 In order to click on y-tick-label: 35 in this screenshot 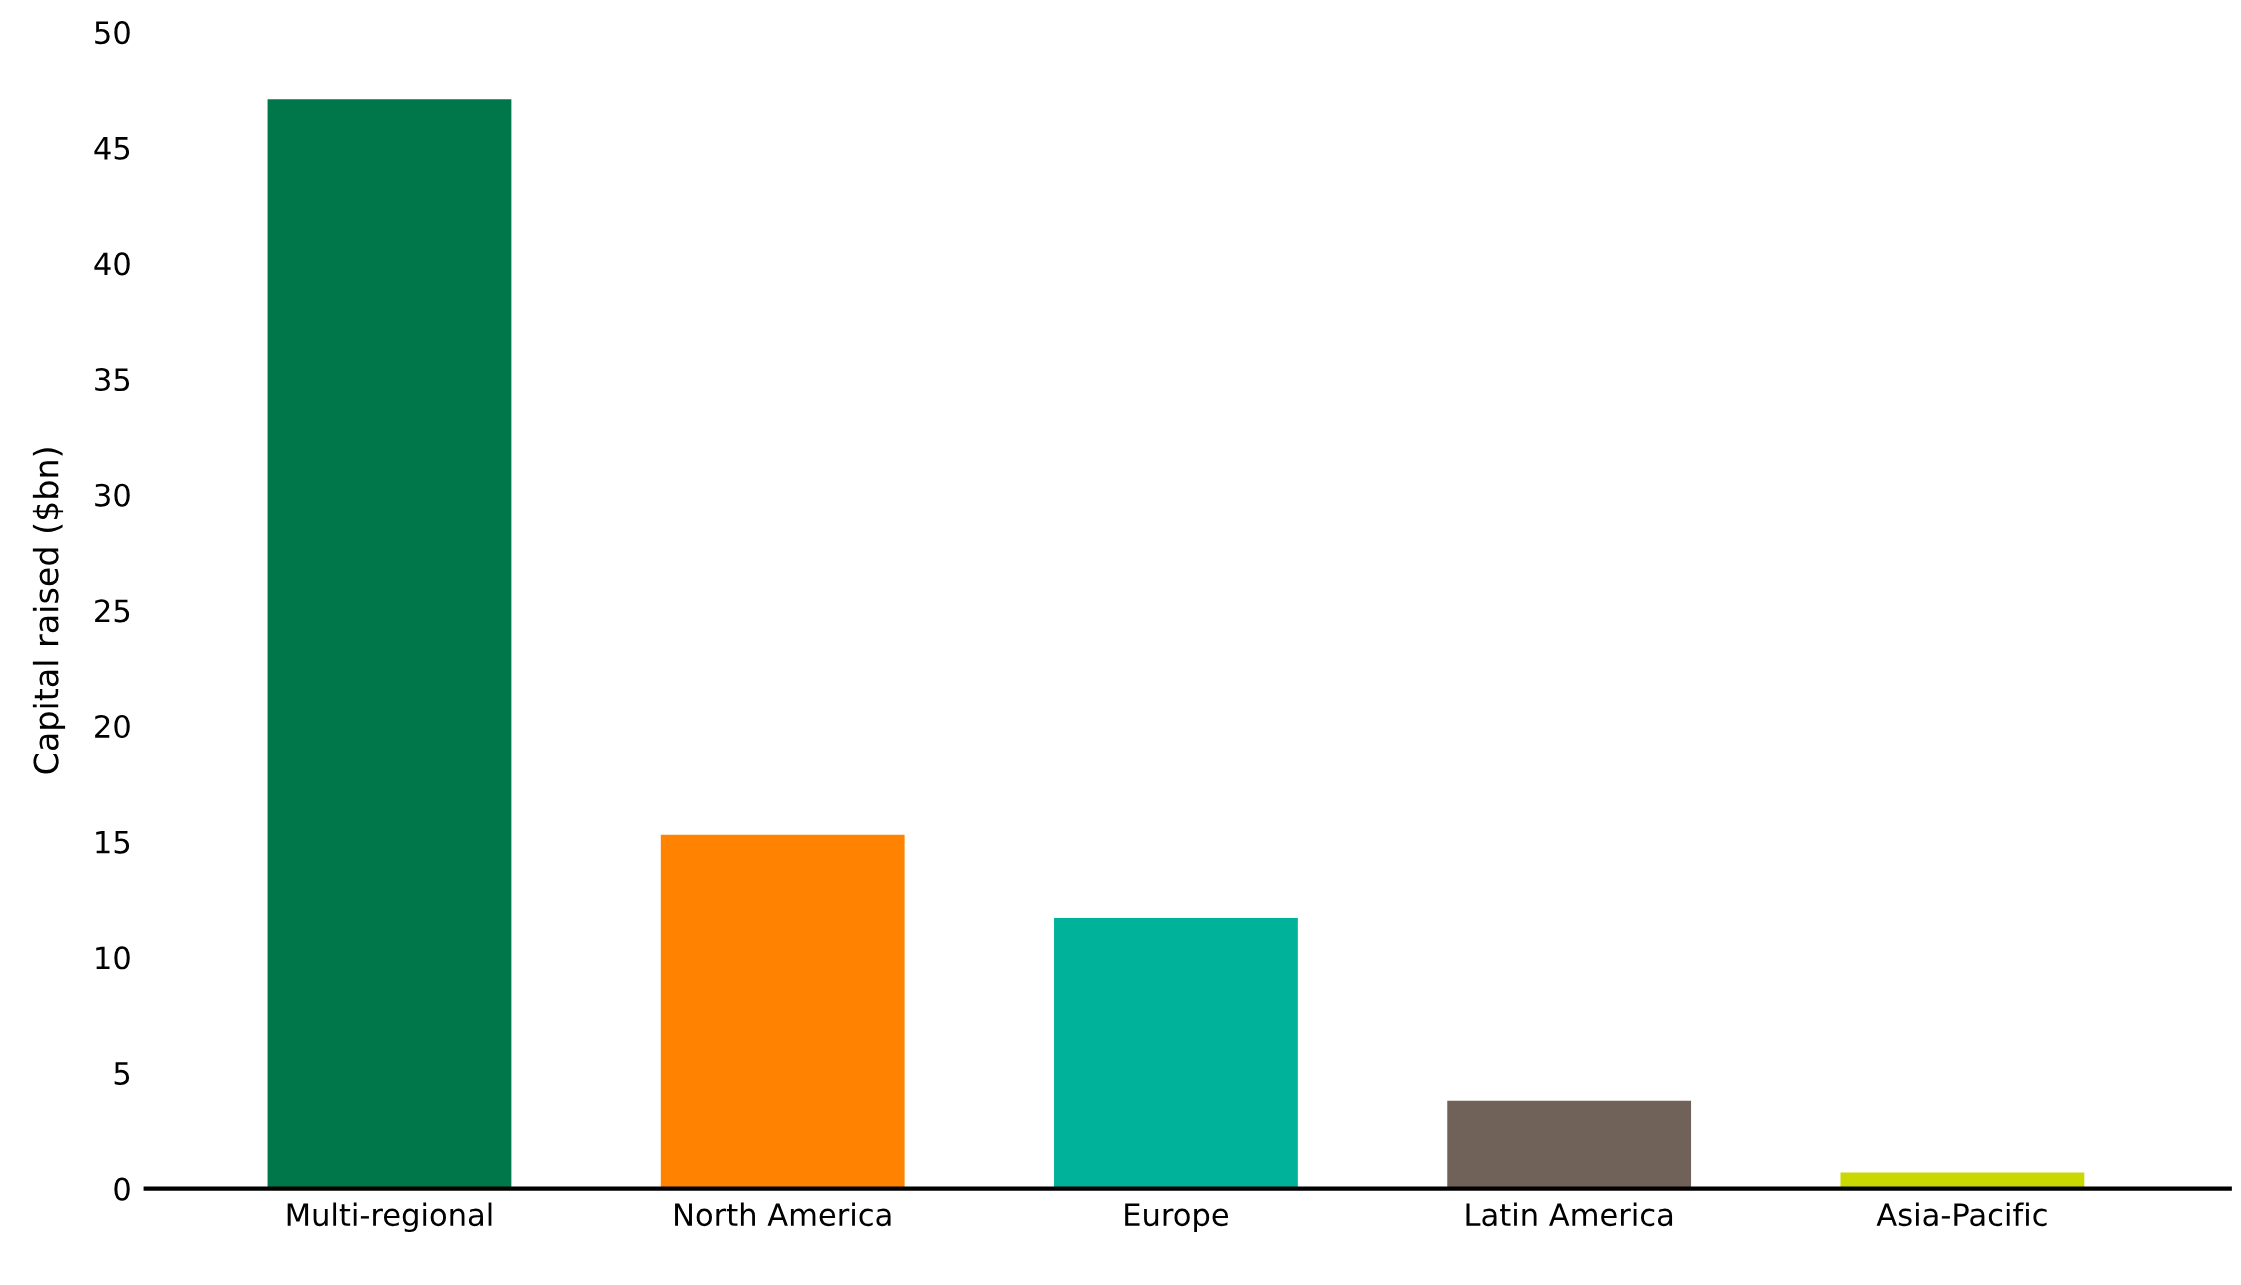, I will do `click(112, 380)`.